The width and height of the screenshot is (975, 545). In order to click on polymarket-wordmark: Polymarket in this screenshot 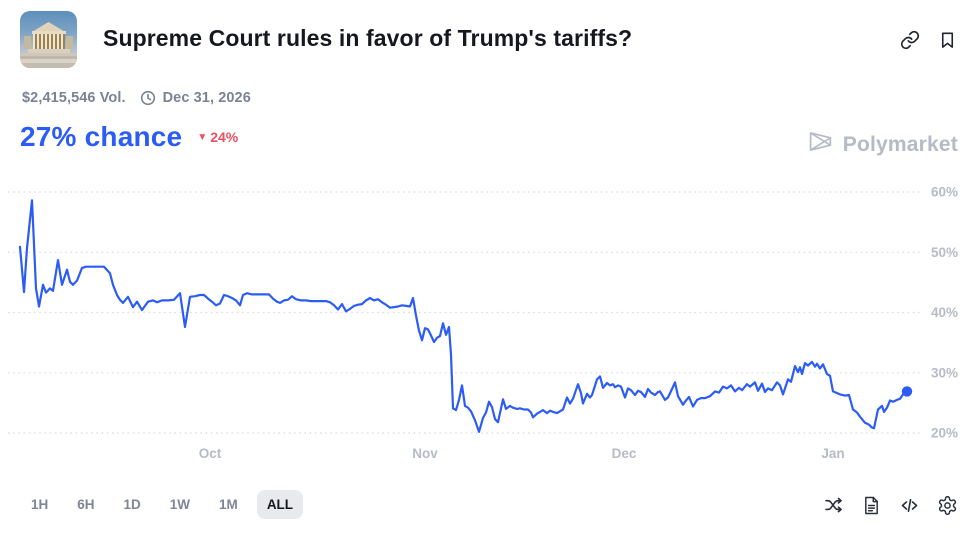, I will do `click(900, 144)`.